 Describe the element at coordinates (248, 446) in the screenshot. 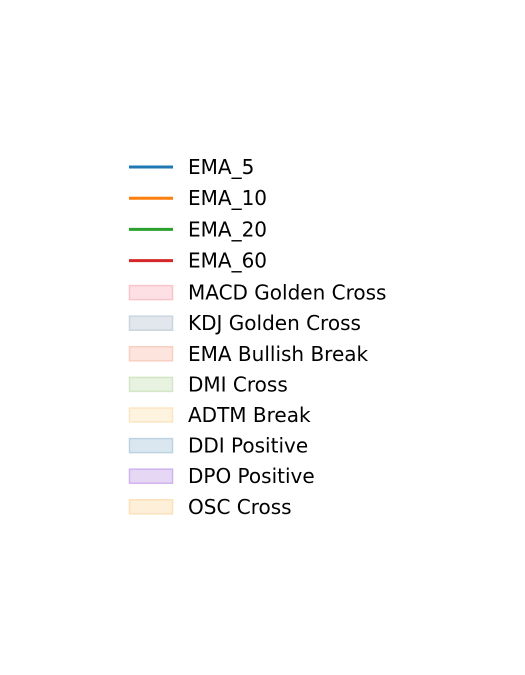

I see `legend-label-ddi-positive: DDI Positive` at that location.